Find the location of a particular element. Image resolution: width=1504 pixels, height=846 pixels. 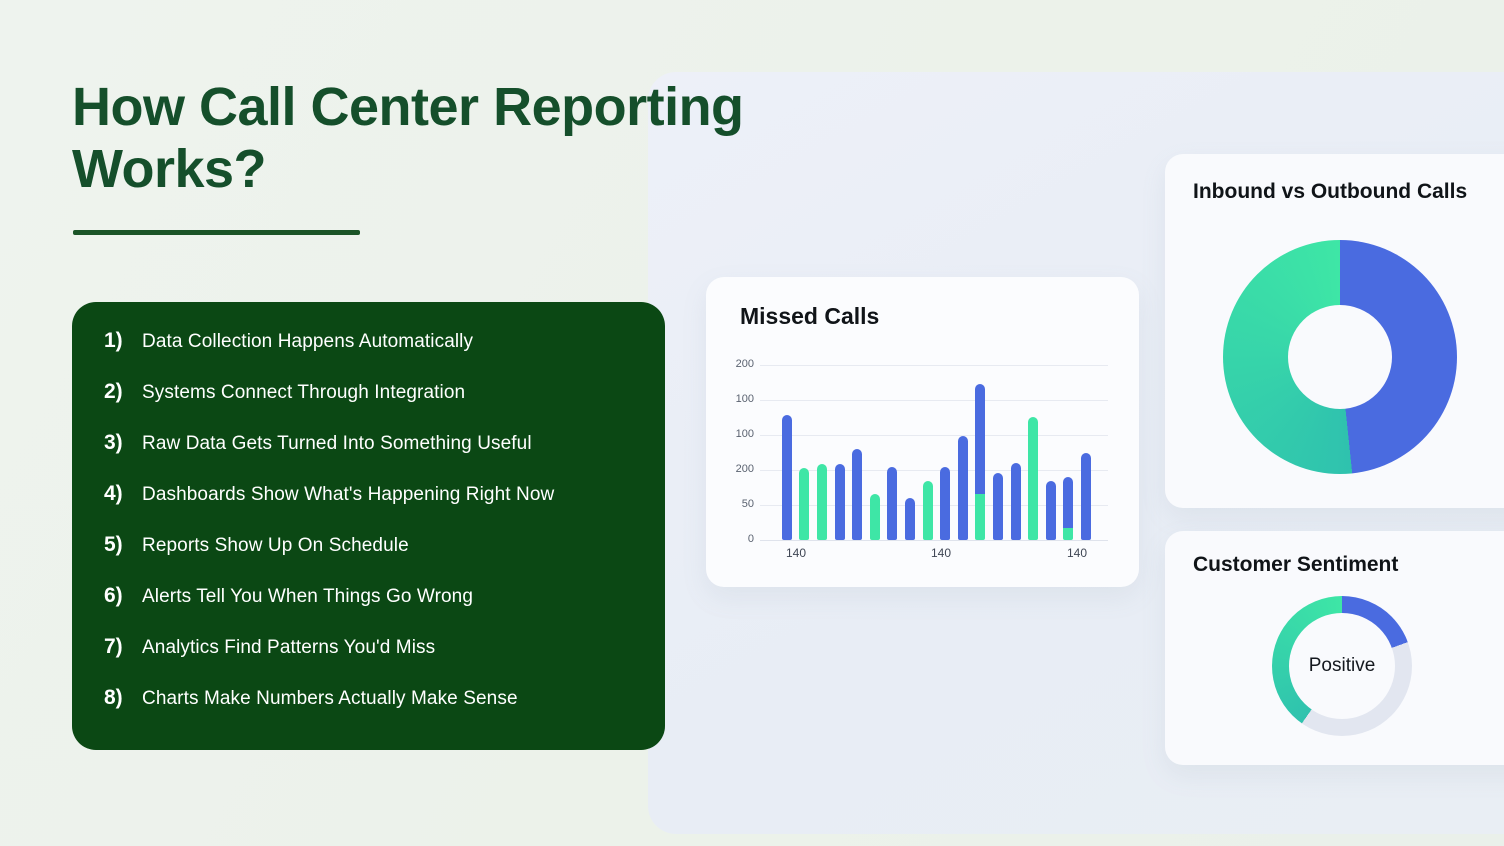

step-item-5: 5) Reports Show Up On Schedule is located at coordinates (374, 558).